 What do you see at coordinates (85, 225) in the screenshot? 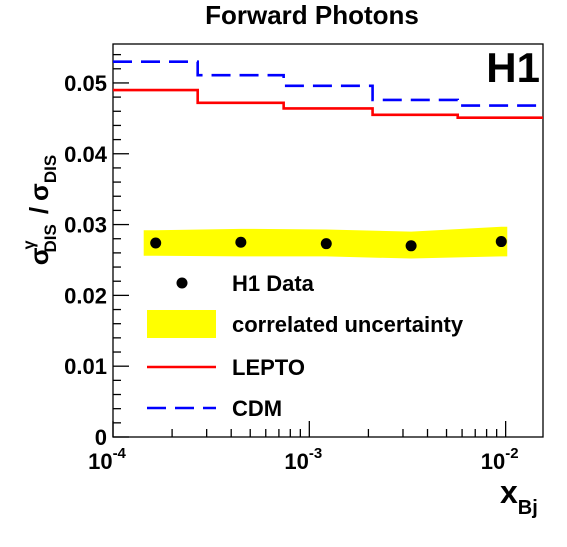
I see `y-tick-label: 0.03` at bounding box center [85, 225].